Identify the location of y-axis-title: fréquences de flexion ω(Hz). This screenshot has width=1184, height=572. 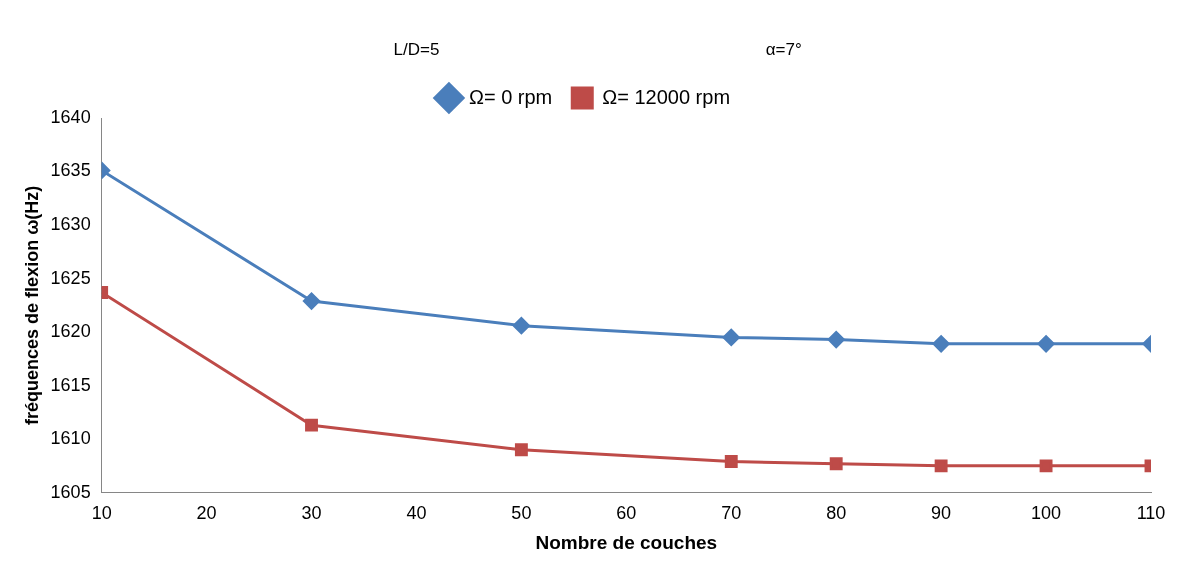
(31, 305).